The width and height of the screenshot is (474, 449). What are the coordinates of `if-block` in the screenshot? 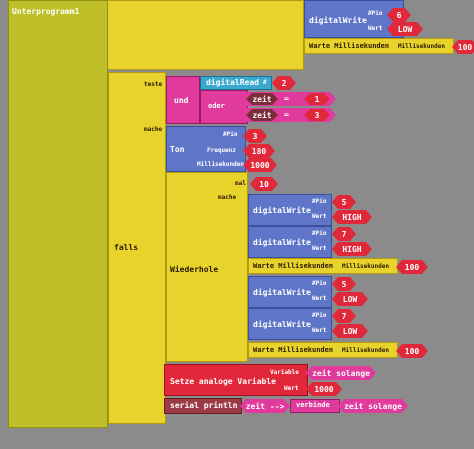 It's located at (137, 248).